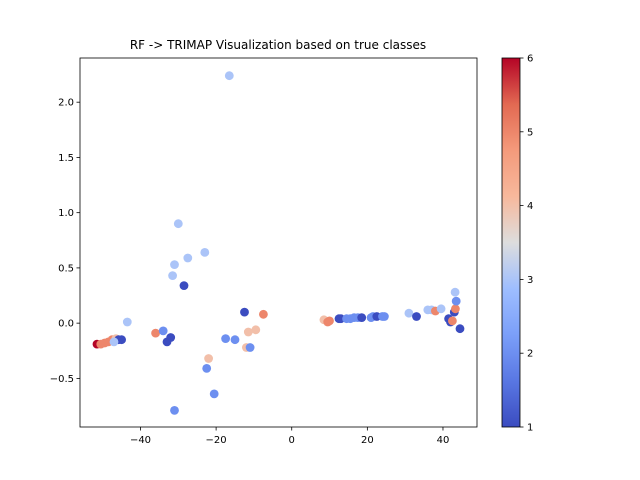 The height and width of the screenshot is (480, 640). I want to click on y-tick-label: 1.5, so click(66, 158).